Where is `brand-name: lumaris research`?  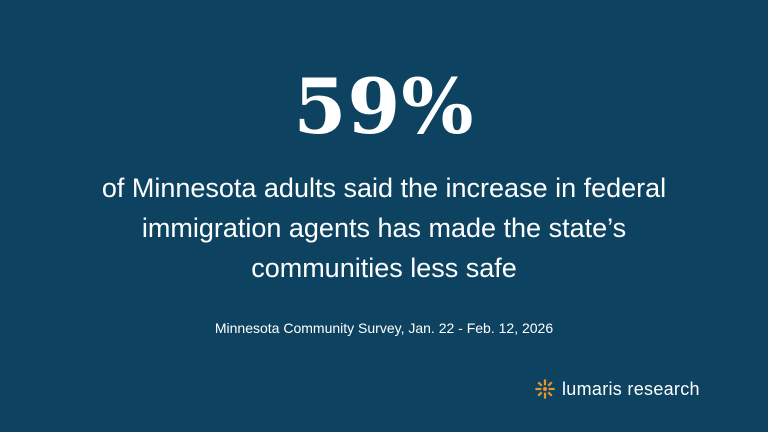
brand-name: lumaris research is located at coordinates (631, 389).